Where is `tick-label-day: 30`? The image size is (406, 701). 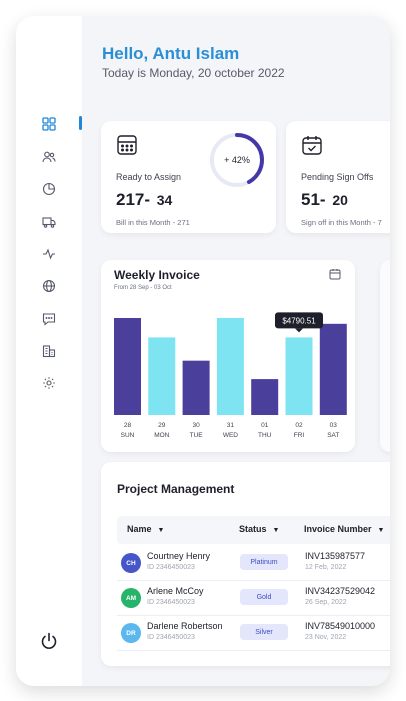 tick-label-day: 30 is located at coordinates (196, 425).